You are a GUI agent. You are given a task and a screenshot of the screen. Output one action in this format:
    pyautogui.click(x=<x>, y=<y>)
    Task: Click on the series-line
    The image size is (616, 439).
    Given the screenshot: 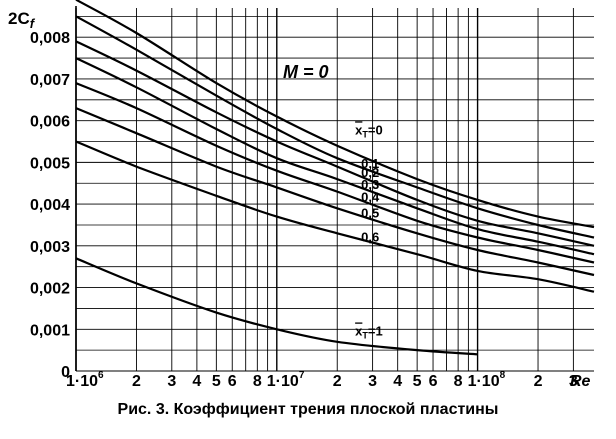 What is the action you would take?
    pyautogui.click(x=276, y=306)
    